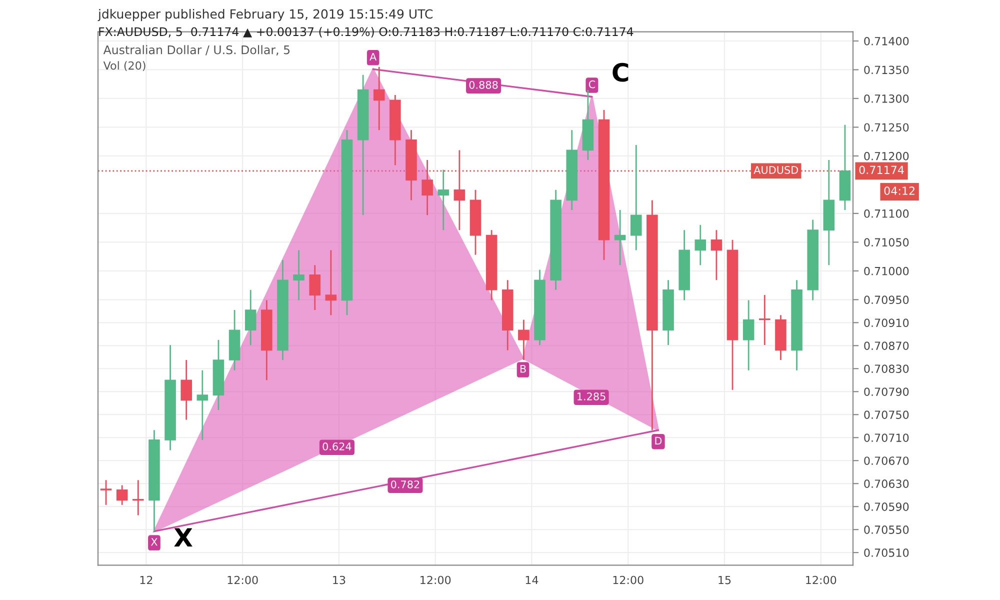 This screenshot has width=1000, height=600. What do you see at coordinates (886, 369) in the screenshot?
I see `y-tick-label: 0.70830` at bounding box center [886, 369].